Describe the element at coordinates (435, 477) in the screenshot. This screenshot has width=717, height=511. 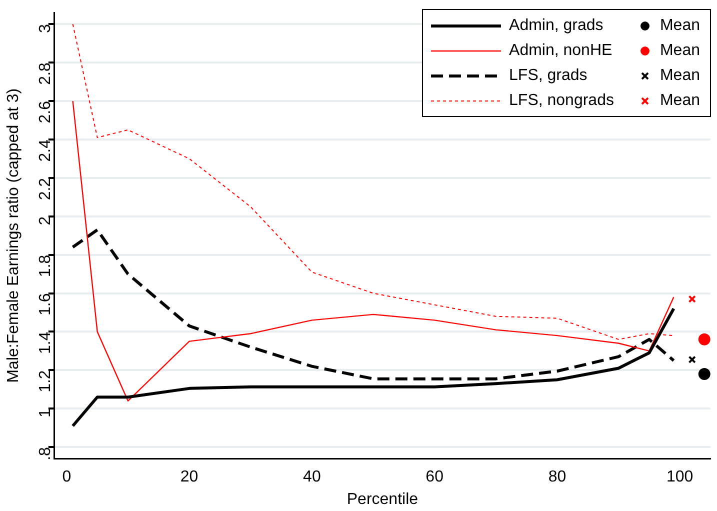
I see `x-tick-label: 60` at that location.